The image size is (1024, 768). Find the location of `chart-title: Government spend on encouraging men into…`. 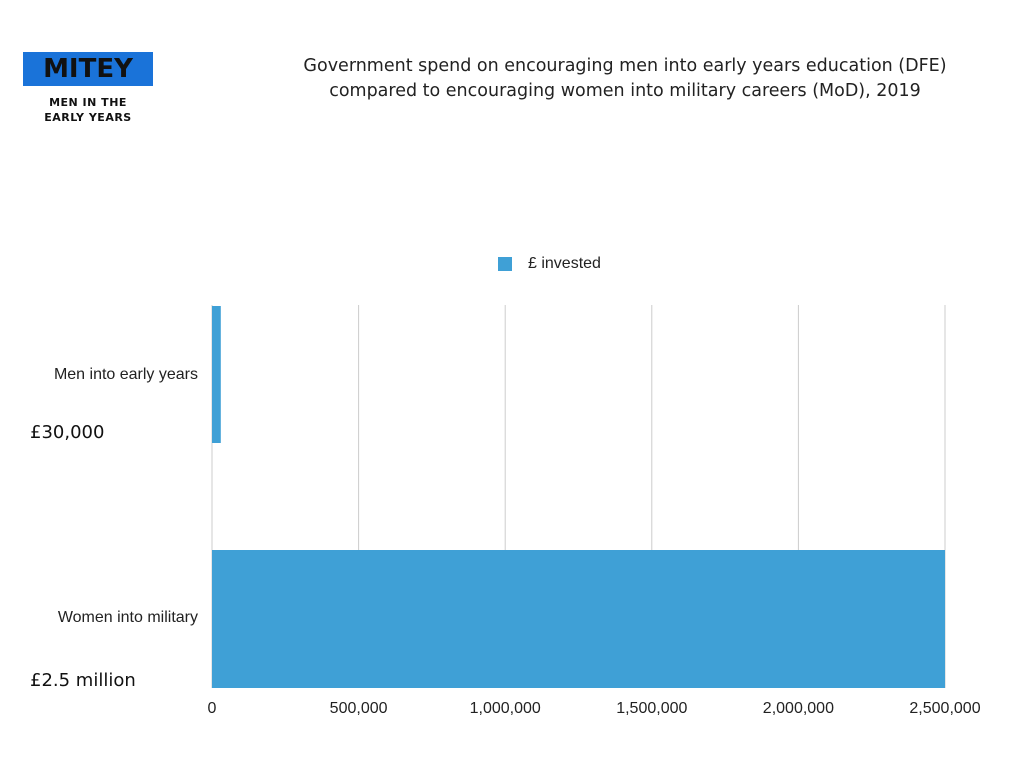

chart-title: Government spend on encouraging men into… is located at coordinates (625, 79).